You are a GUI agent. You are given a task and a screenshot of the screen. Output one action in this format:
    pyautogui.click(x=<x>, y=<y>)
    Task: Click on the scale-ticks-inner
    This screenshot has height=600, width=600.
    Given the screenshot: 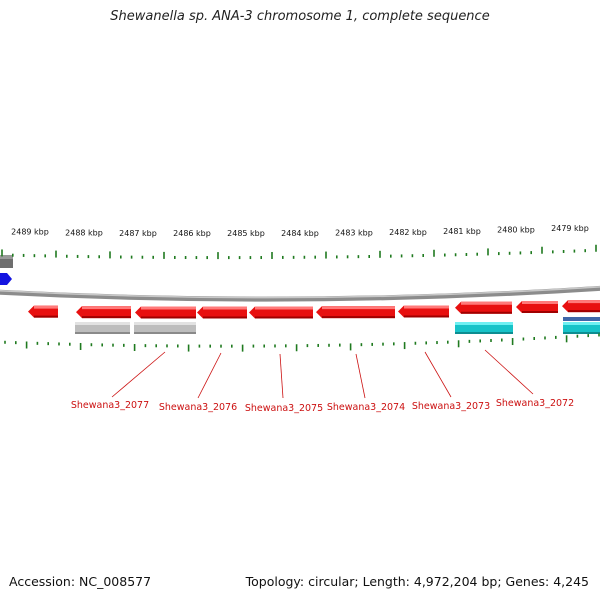 What is the action you would take?
    pyautogui.click(x=302, y=342)
    